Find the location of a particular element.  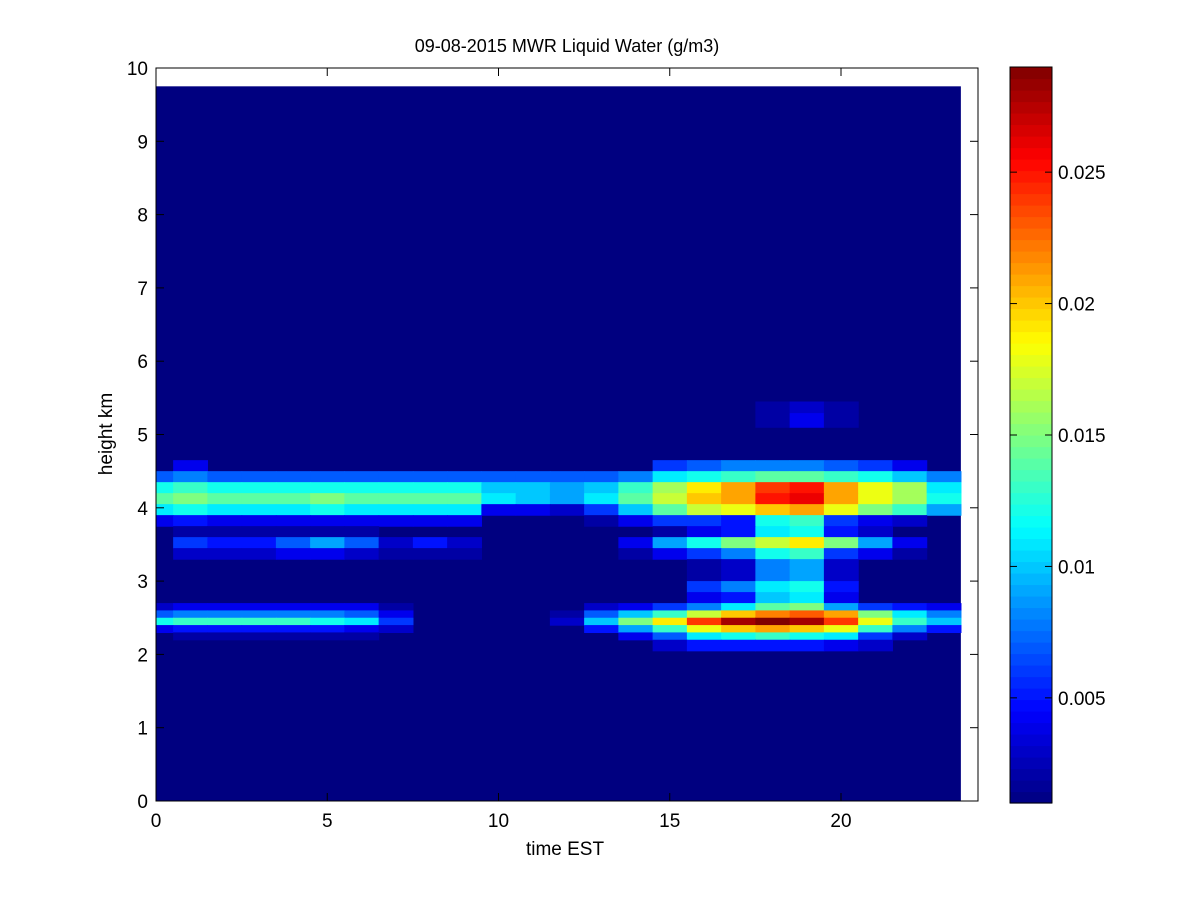

y-tick-label: 9 is located at coordinates (142, 142).